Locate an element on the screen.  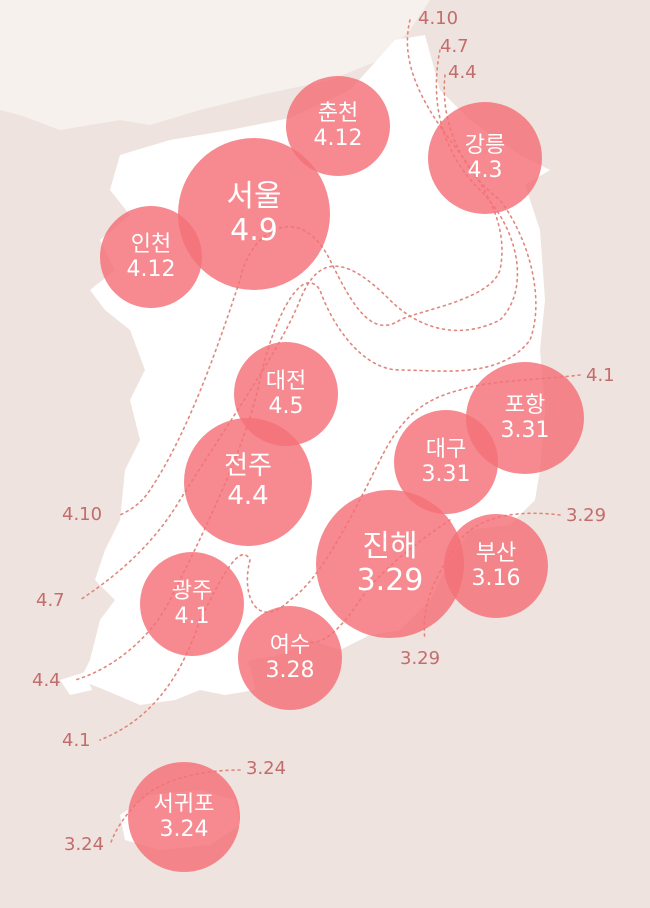
city-circle-yeosu: 여수 3.28 is located at coordinates (290, 658).